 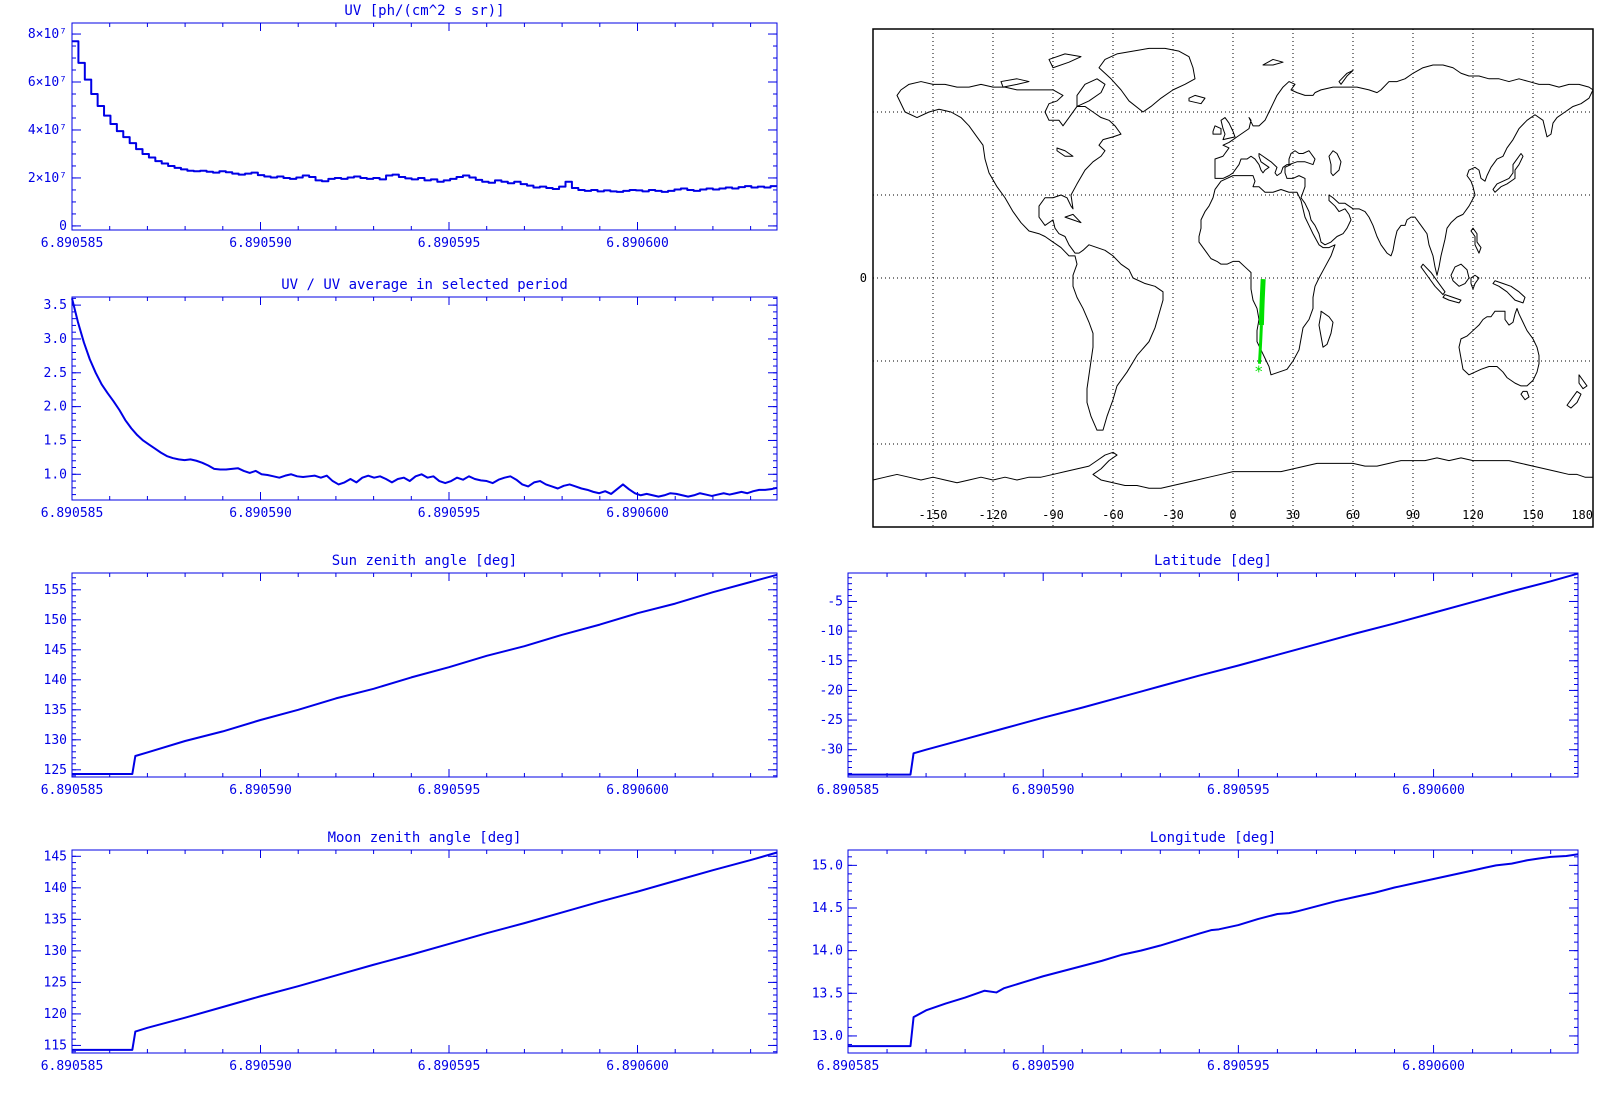 I want to click on map-lon-label: -90, so click(x=1053, y=515).